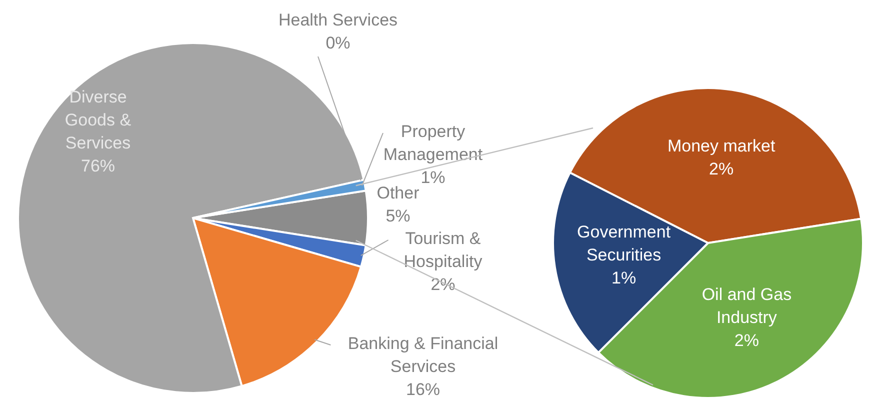 This screenshot has width=874, height=413. What do you see at coordinates (398, 216) in the screenshot?
I see `data-label: 5%` at bounding box center [398, 216].